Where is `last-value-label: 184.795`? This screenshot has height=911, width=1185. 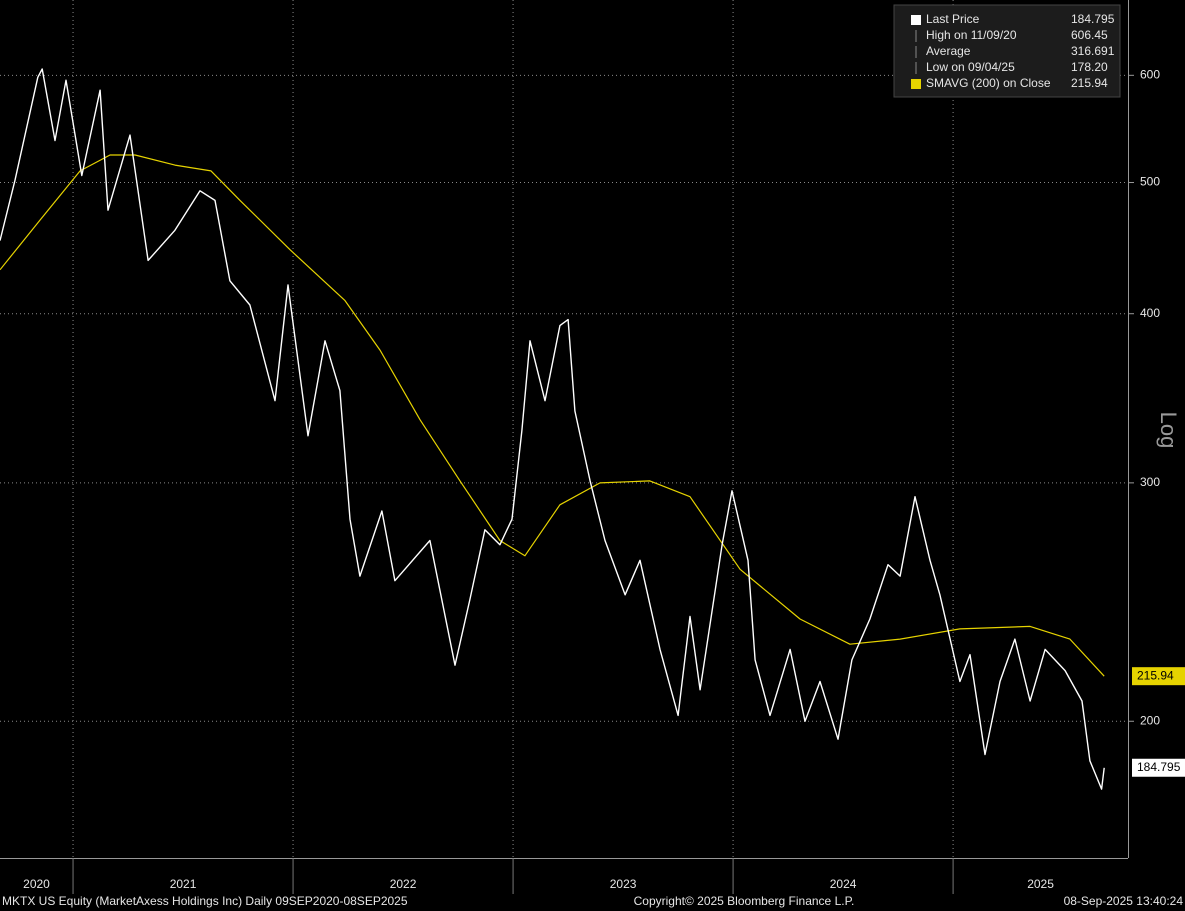 last-value-label: 184.795 is located at coordinates (1159, 767).